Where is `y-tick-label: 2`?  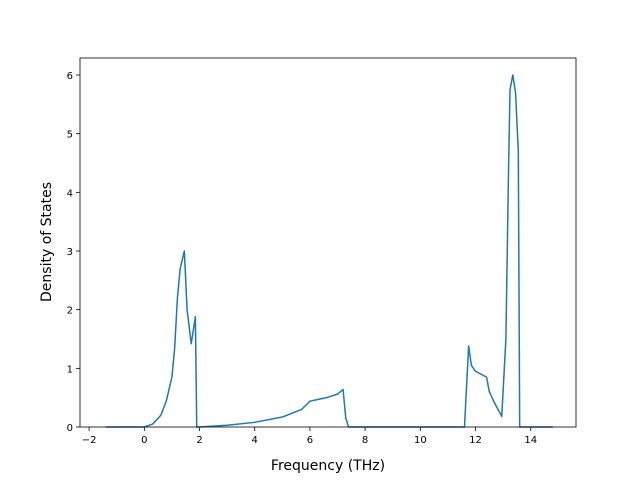
y-tick-label: 2 is located at coordinates (70, 311).